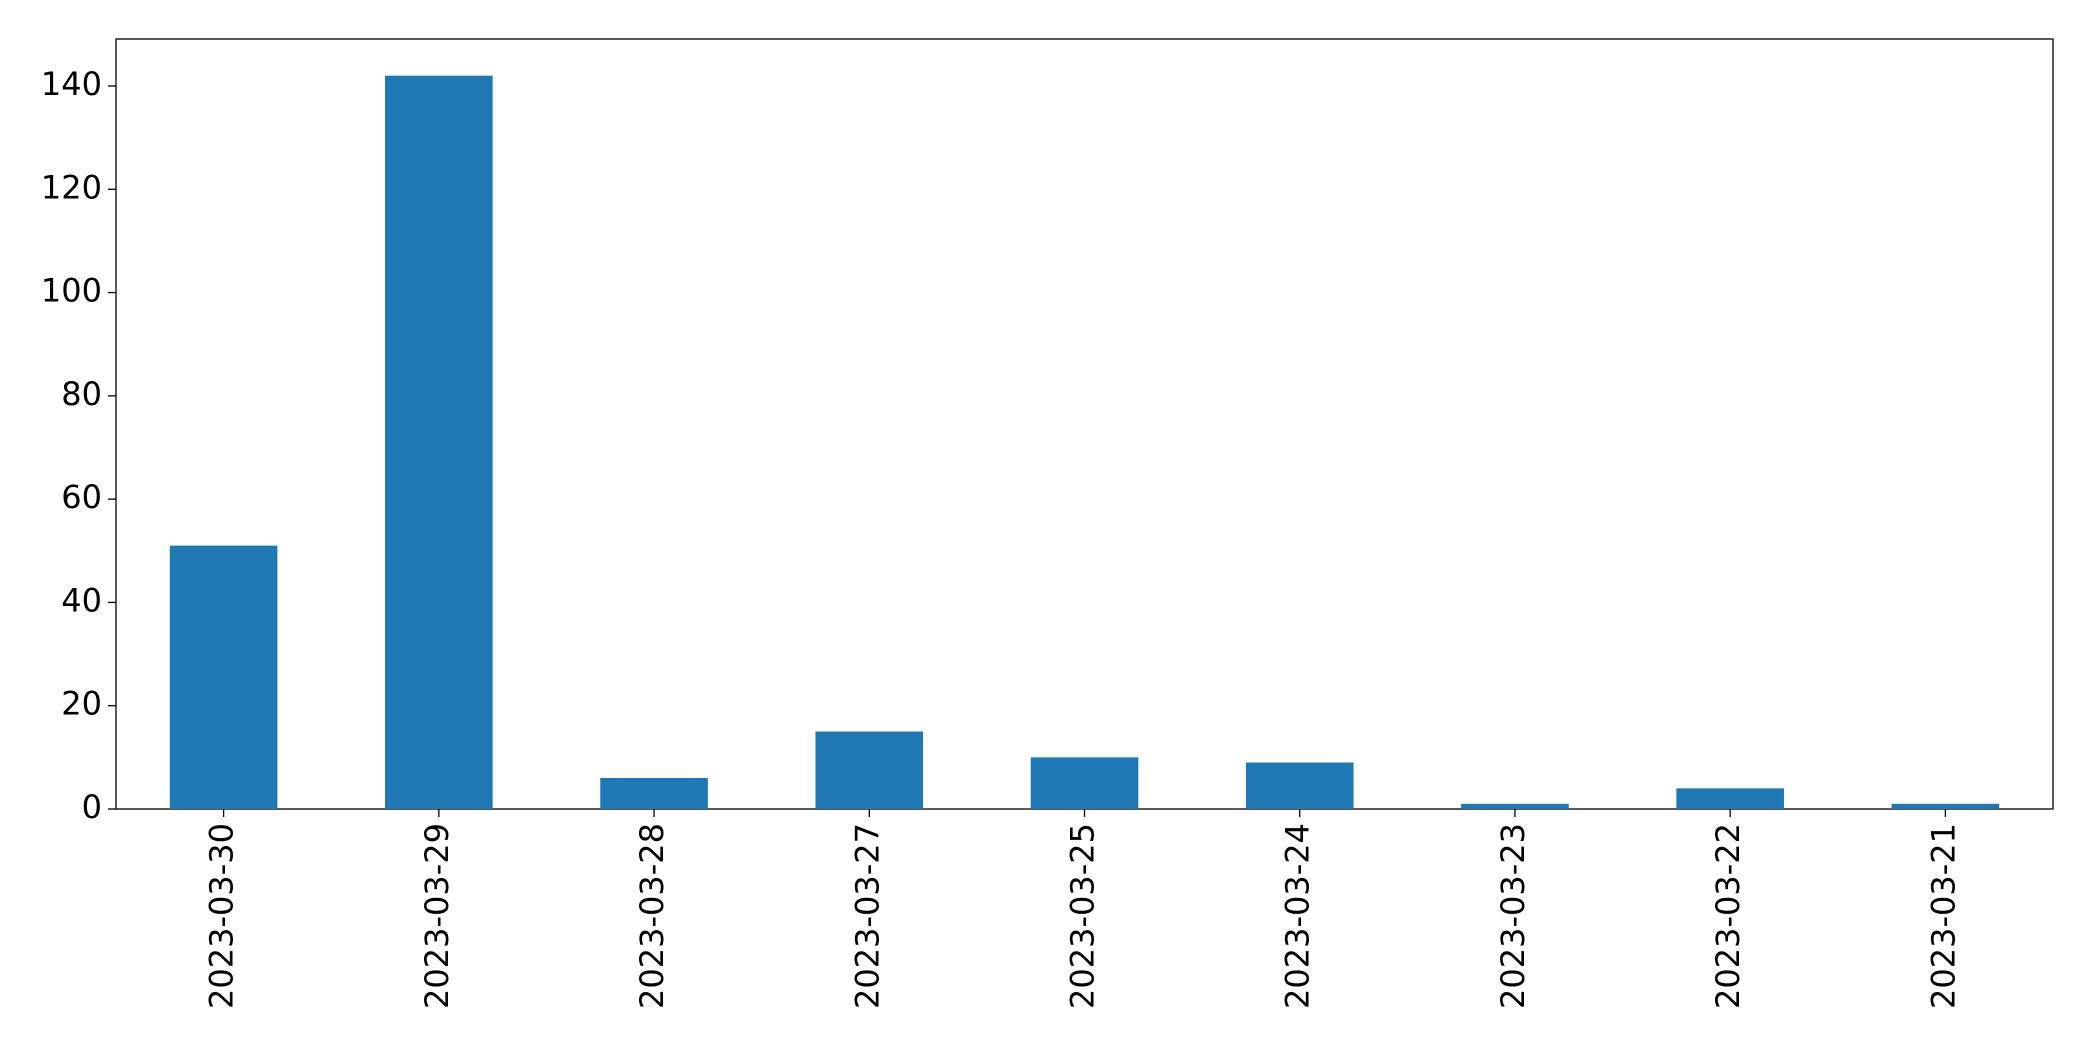 This screenshot has height=1061, width=2093. I want to click on x-tick-label: 2023-03-29, so click(437, 916).